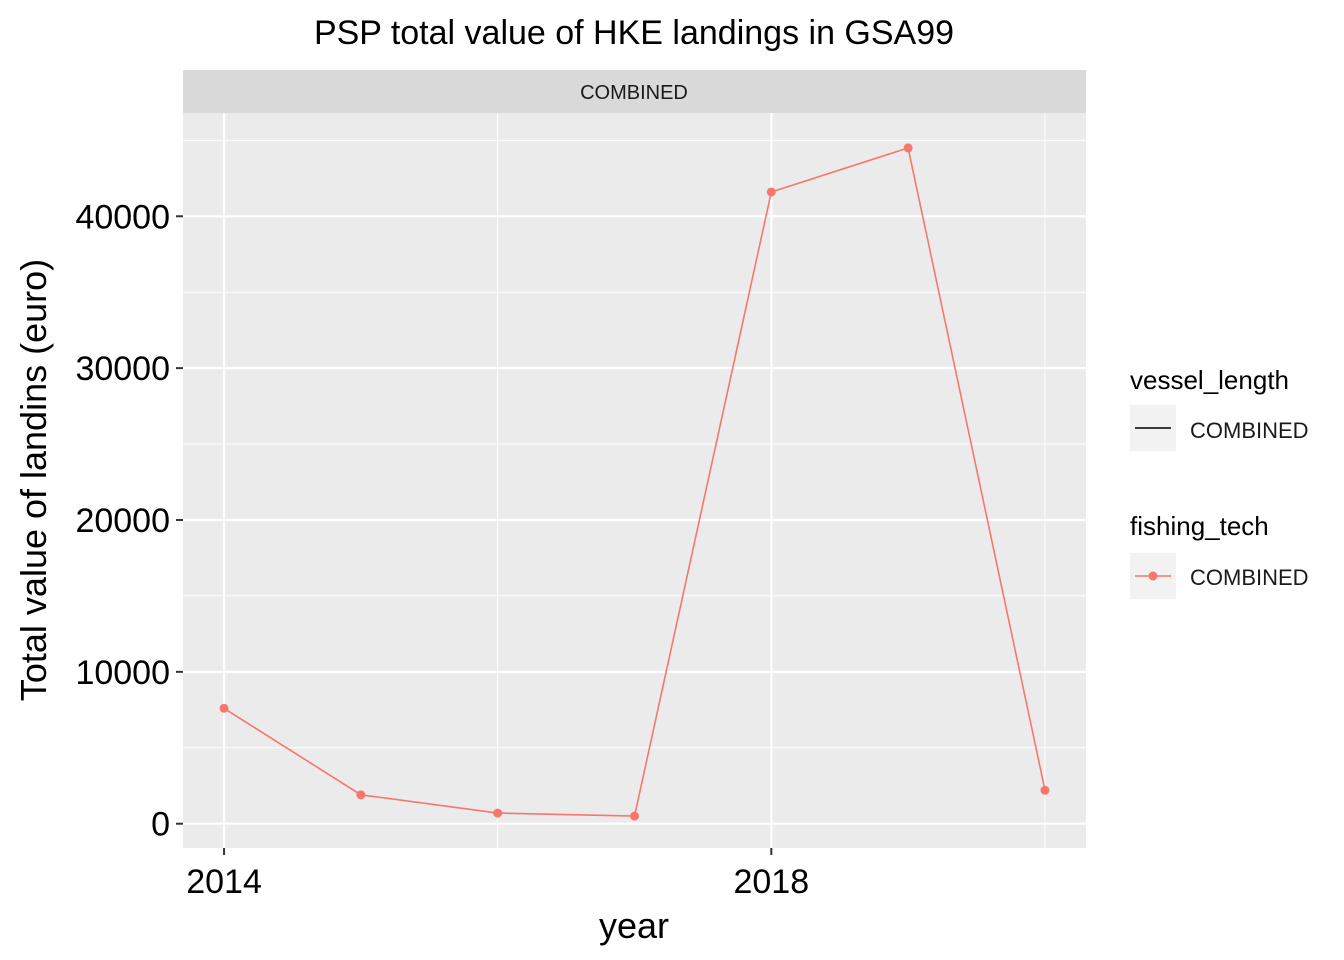  What do you see at coordinates (122, 673) in the screenshot?
I see `y-tick-label: 10000` at bounding box center [122, 673].